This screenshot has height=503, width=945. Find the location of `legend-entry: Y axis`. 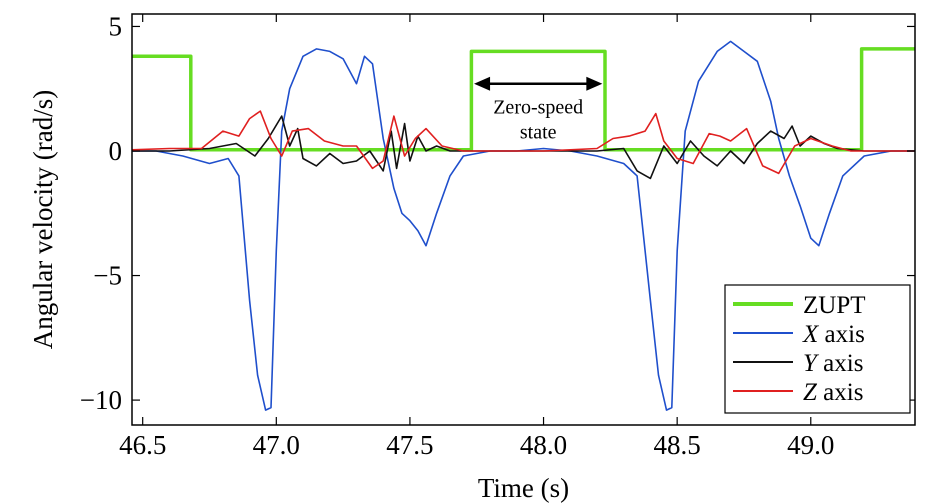

legend-entry: Y axis is located at coordinates (833, 363).